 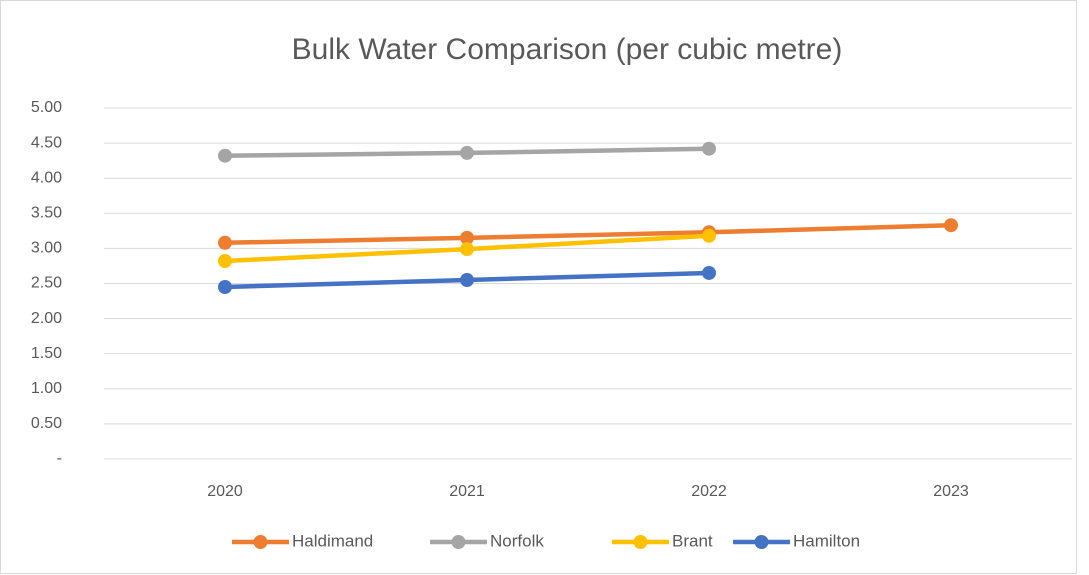 I want to click on x-tick-label: 2022, so click(x=709, y=491).